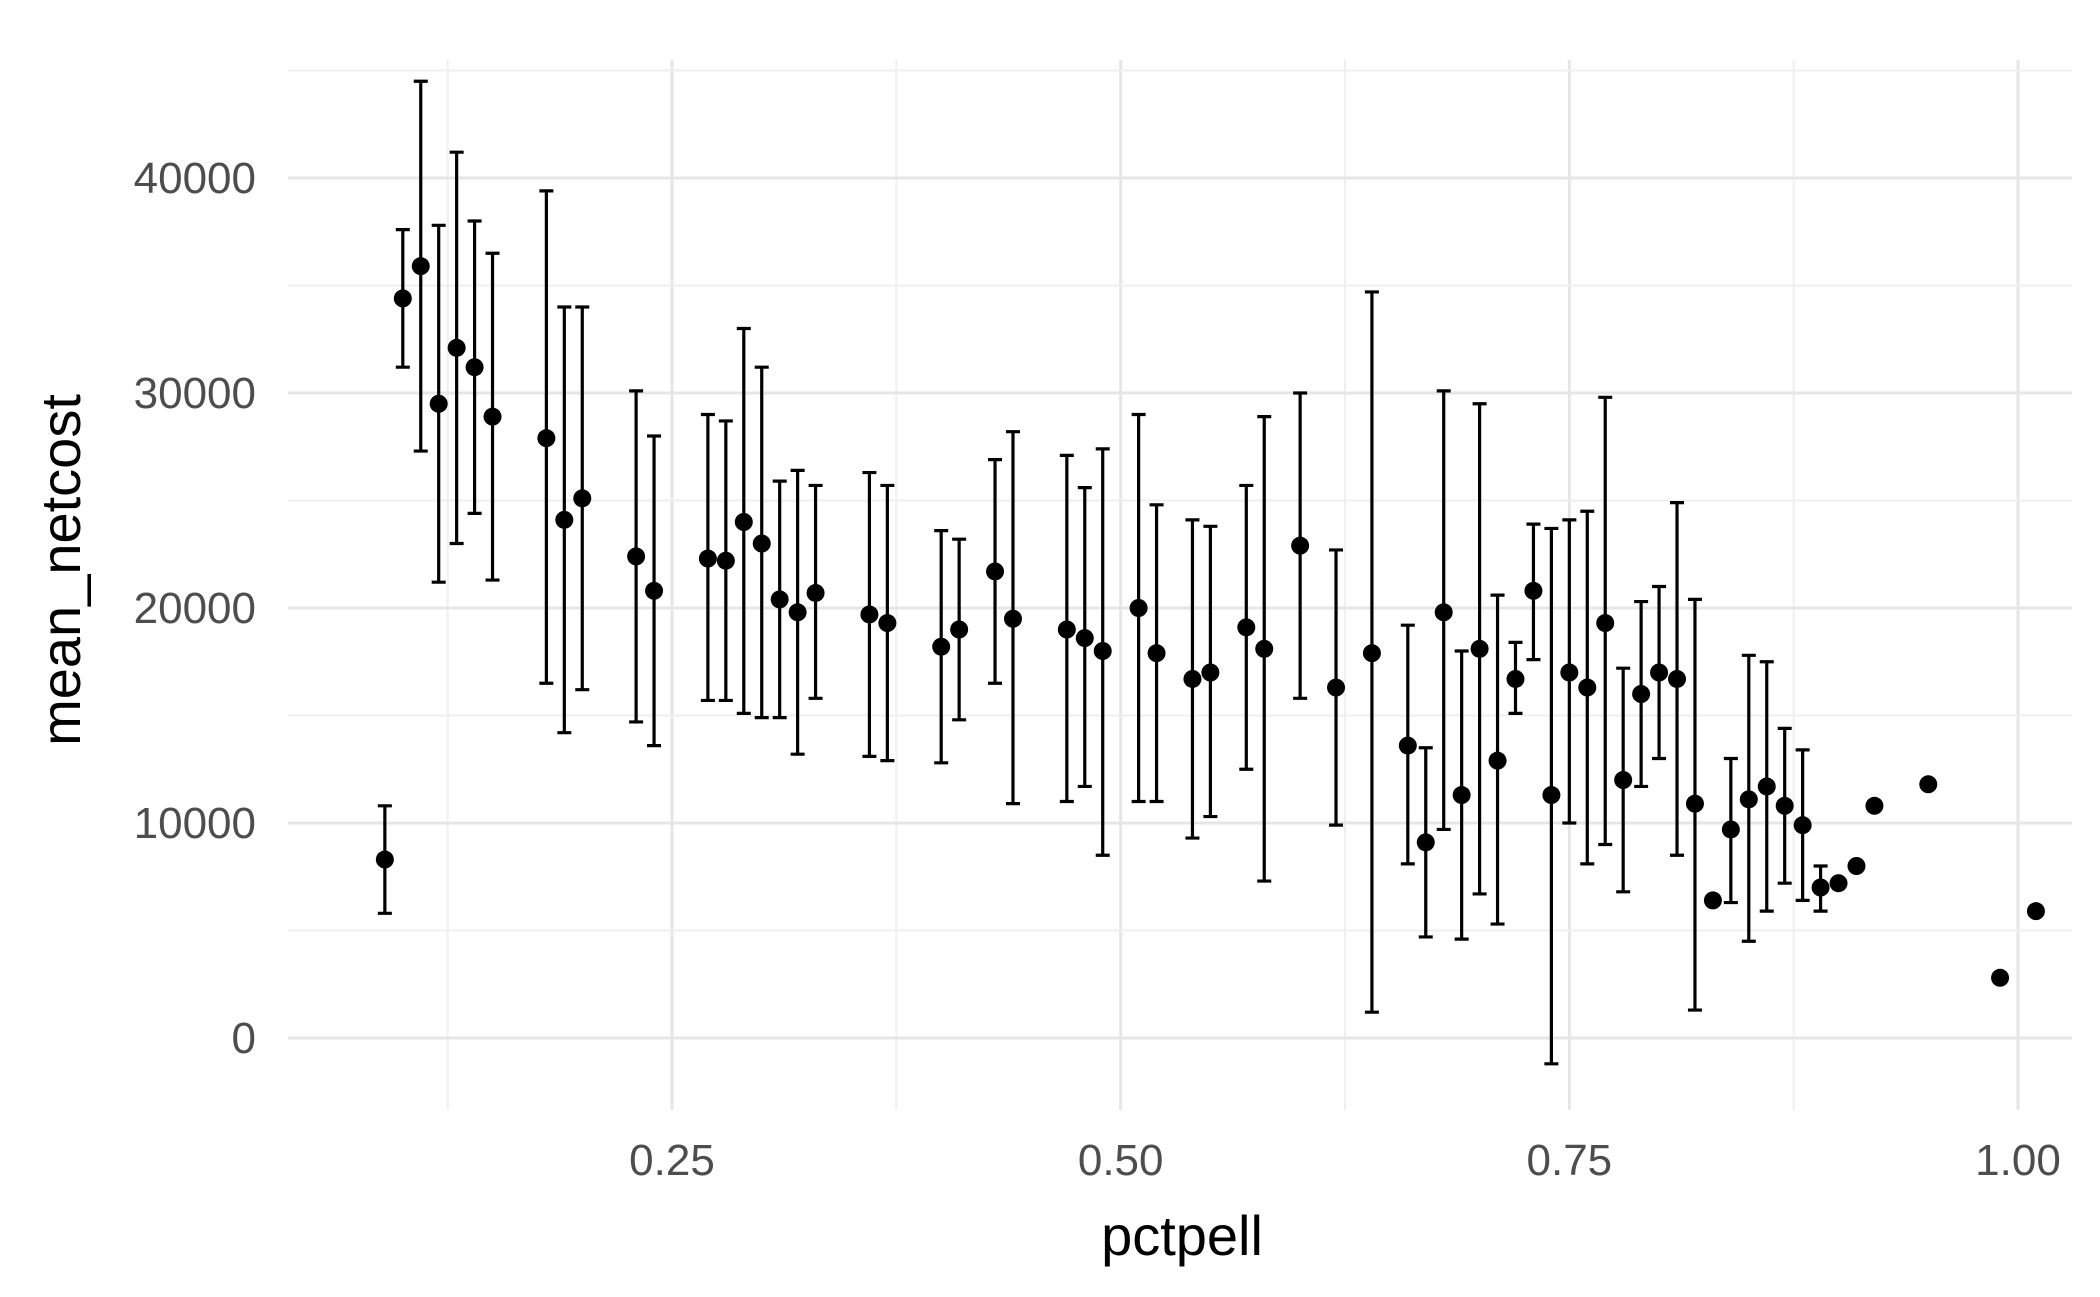  I want to click on y-tick-label: 20000, so click(195, 608).